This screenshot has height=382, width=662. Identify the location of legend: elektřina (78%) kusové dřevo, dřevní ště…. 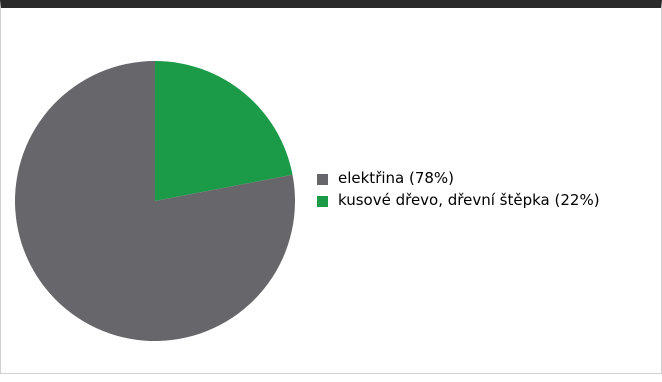
(477, 192).